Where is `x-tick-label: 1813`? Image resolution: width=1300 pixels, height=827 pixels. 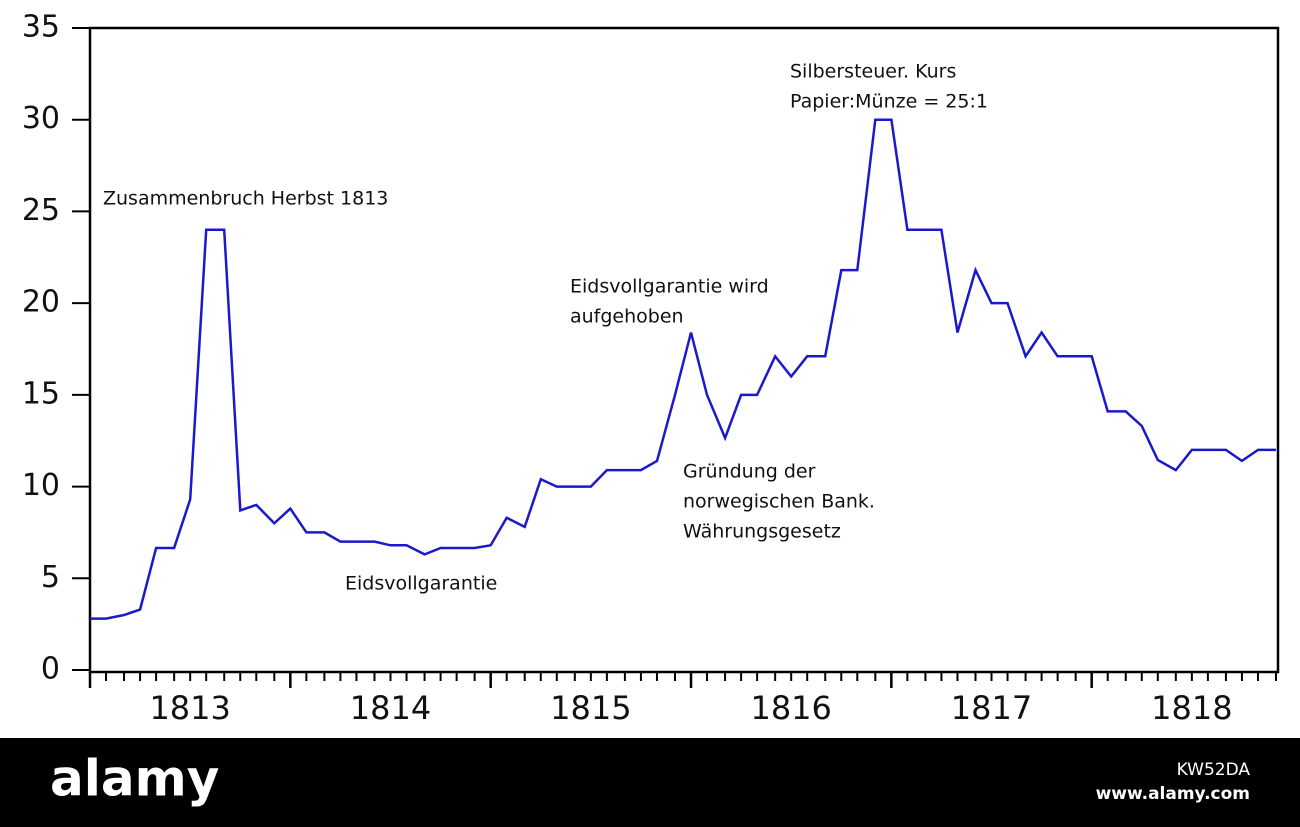
x-tick-label: 1813 is located at coordinates (189, 708).